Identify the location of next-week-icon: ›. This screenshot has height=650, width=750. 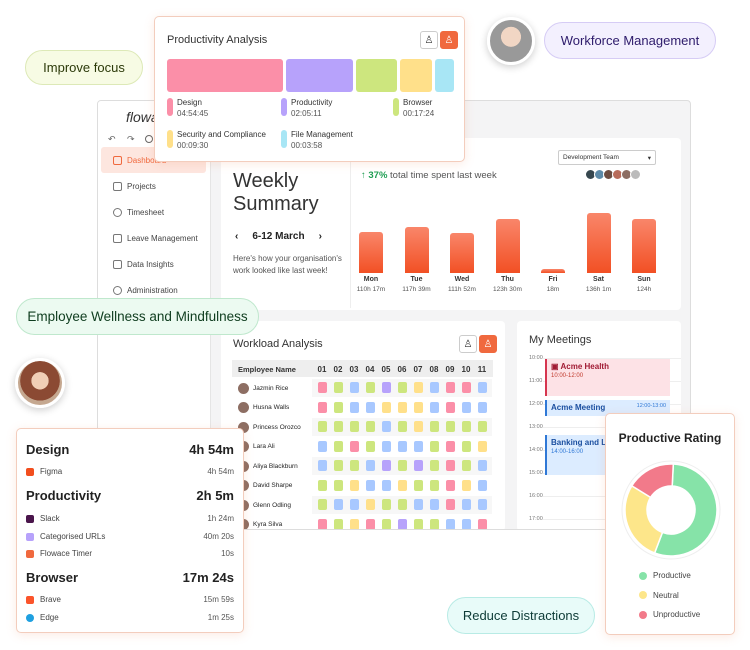
(320, 236).